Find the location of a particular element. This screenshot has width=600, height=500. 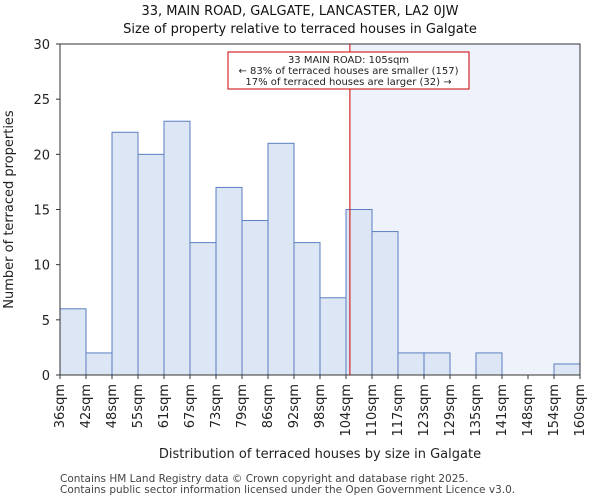

annotation-box is located at coordinates (348, 70).